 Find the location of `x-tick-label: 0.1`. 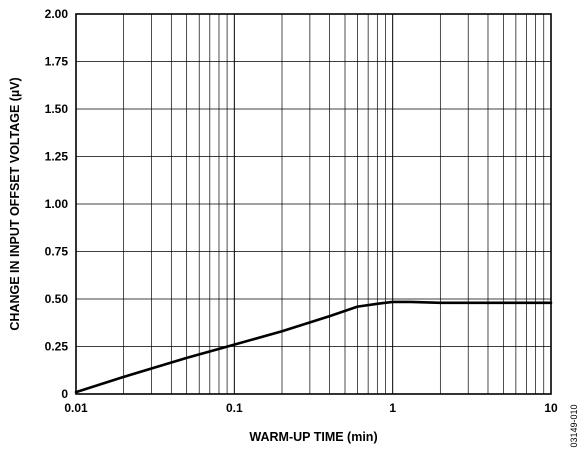

x-tick-label: 0.1 is located at coordinates (234, 408).